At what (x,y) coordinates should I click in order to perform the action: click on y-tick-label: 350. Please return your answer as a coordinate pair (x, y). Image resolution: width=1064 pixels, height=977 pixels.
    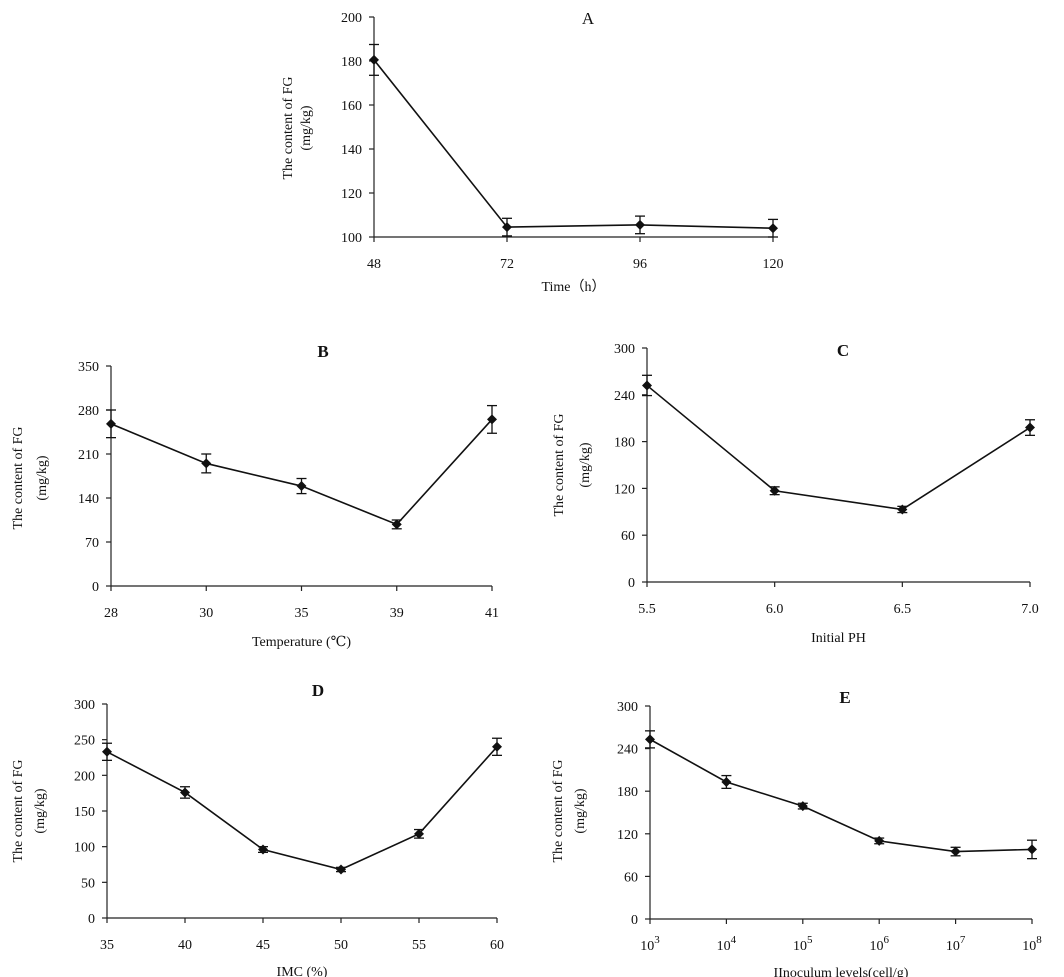
    Looking at the image, I should click on (88, 367).